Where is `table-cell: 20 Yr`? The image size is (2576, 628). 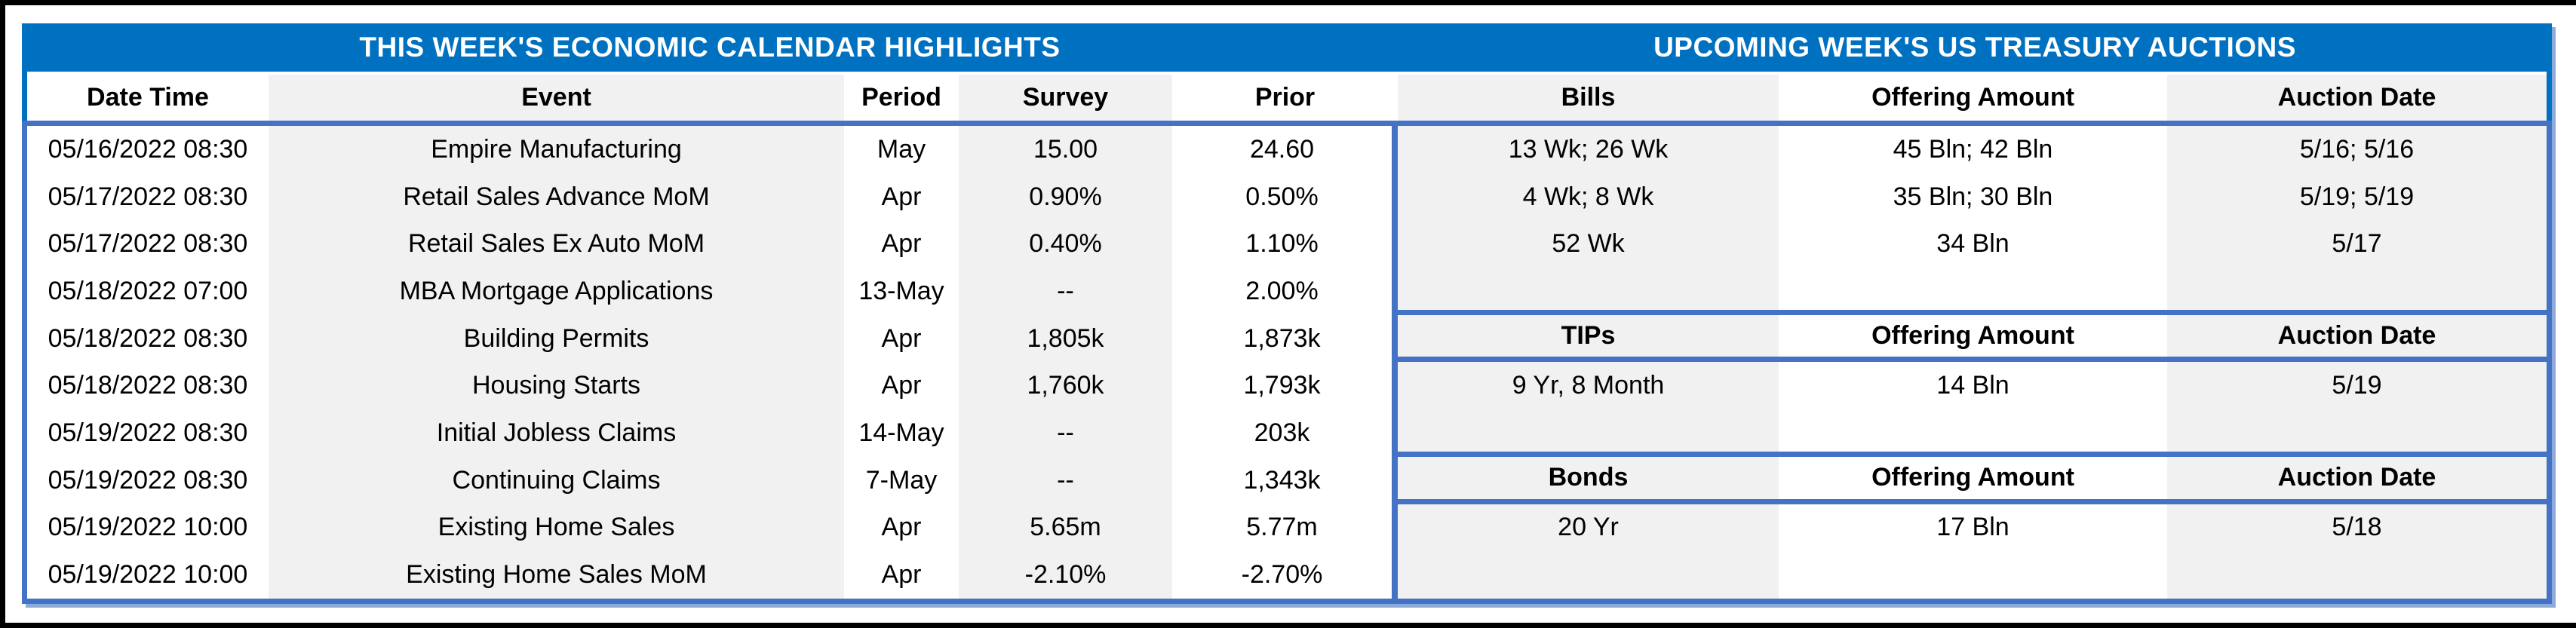
table-cell: 20 Yr is located at coordinates (1588, 528).